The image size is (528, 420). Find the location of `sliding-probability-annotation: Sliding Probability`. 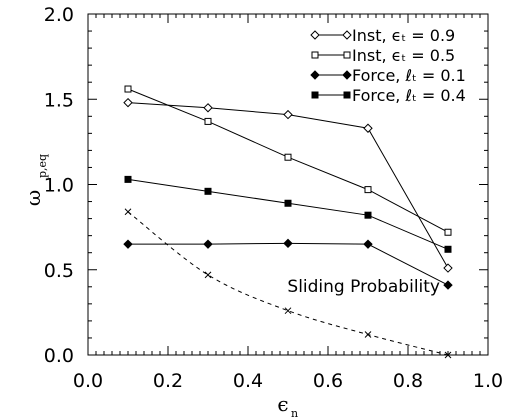

sliding-probability-annotation: Sliding Probability is located at coordinates (363, 287).